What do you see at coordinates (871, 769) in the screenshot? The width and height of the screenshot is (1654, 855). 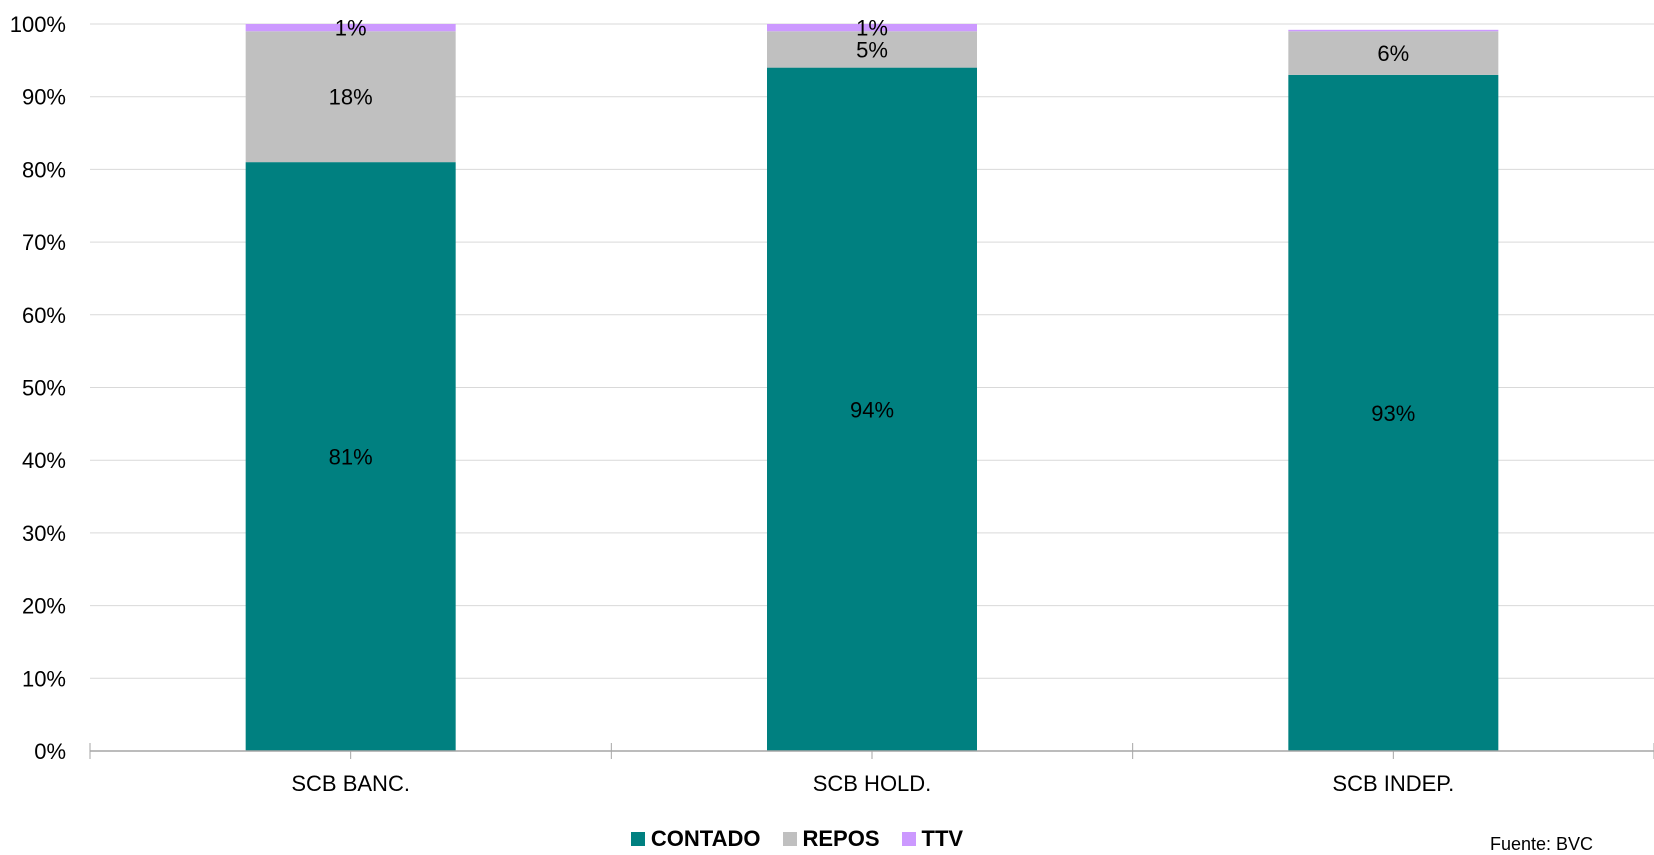 I see `x-axis: SCB BANC. SCB HOLD. SCB INDEP.` at bounding box center [871, 769].